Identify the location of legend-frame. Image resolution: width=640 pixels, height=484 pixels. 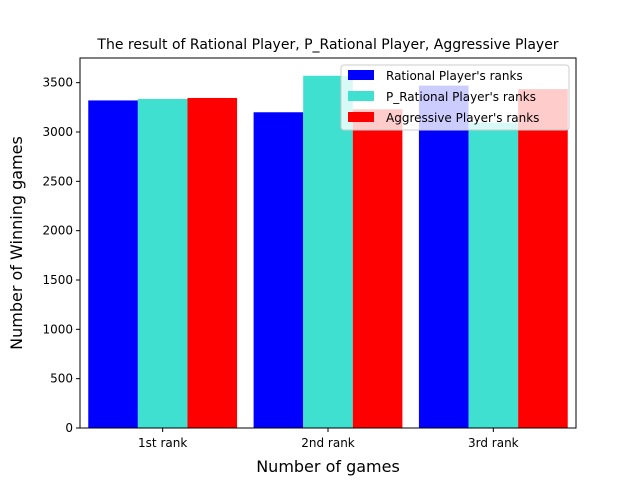
(455, 97).